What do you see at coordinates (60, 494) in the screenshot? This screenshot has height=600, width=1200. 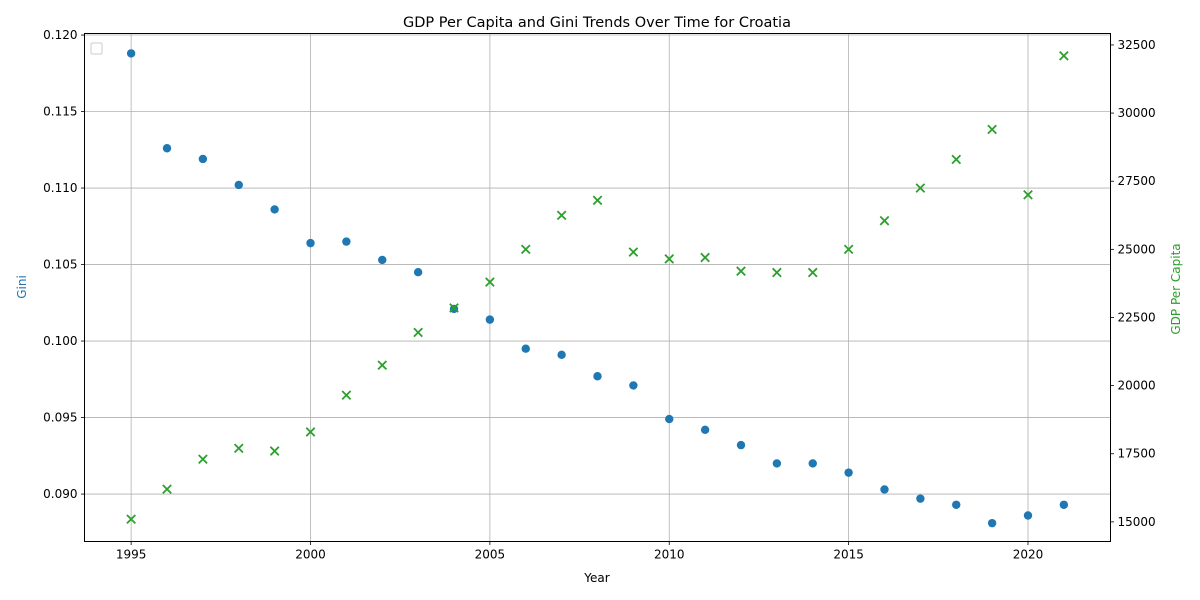 I see `y-left-tick-label: 0.090` at bounding box center [60, 494].